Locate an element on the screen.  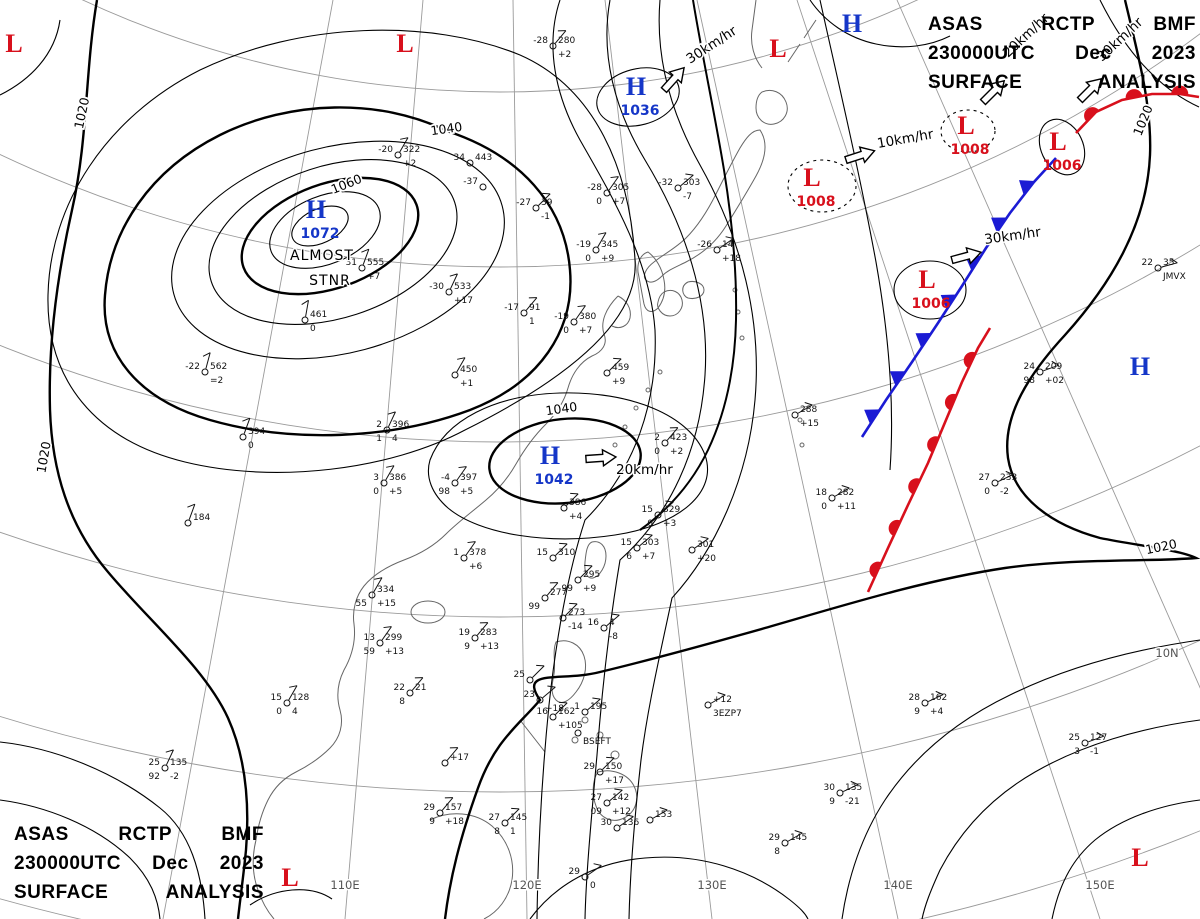
station-plot: -37 is located at coordinates (475, 184).